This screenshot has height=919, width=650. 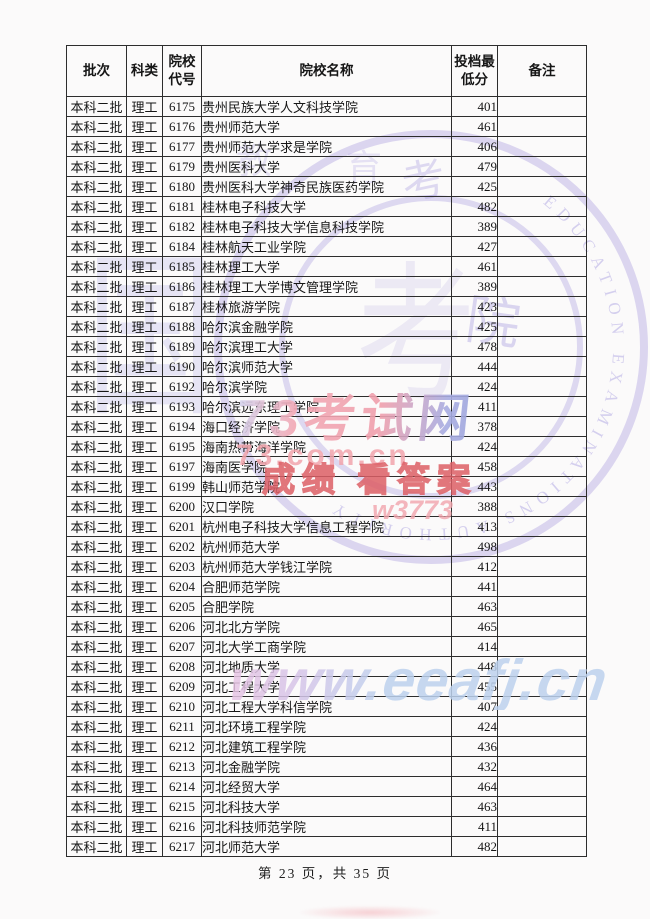 What do you see at coordinates (474, 306) in the screenshot?
I see `cell-score: 423` at bounding box center [474, 306].